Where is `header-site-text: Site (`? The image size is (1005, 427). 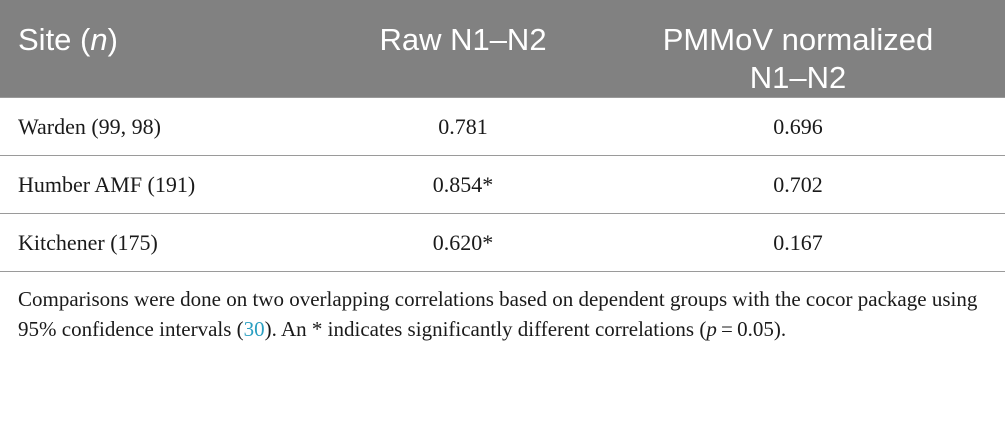 header-site-text: Site ( is located at coordinates (54, 39).